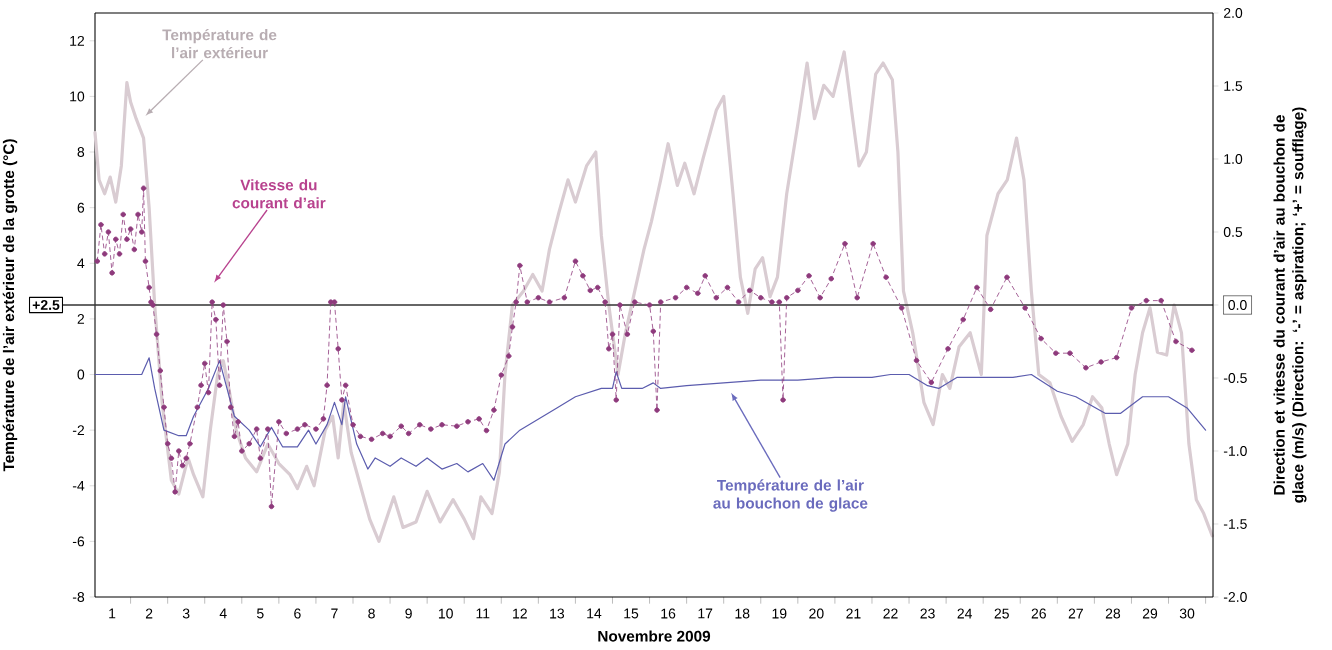  Describe the element at coordinates (779, 613) in the screenshot. I see `x-tick-label: 19` at that location.